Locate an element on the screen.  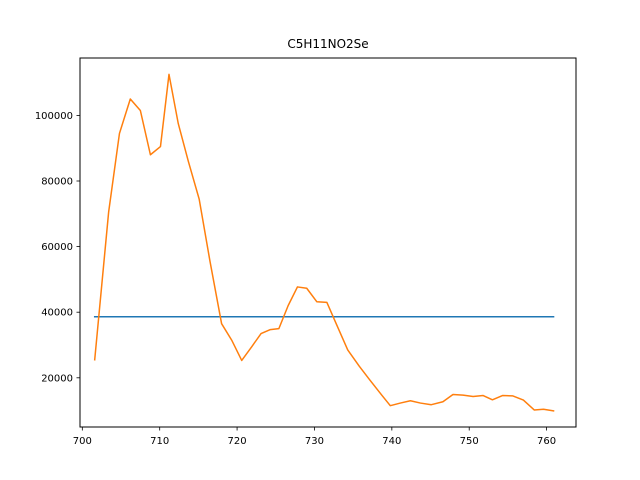
y-axis: 20000 40000 60000 80000 100000 is located at coordinates (57, 247).